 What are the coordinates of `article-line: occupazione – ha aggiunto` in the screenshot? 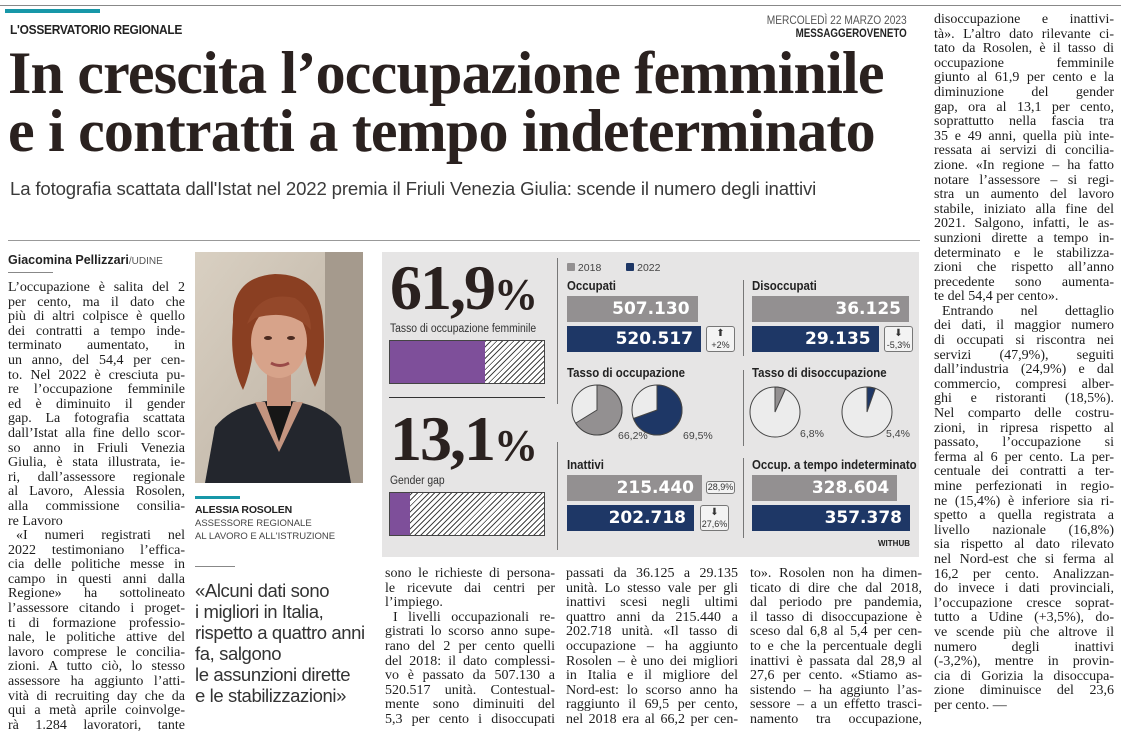 It's located at (652, 646).